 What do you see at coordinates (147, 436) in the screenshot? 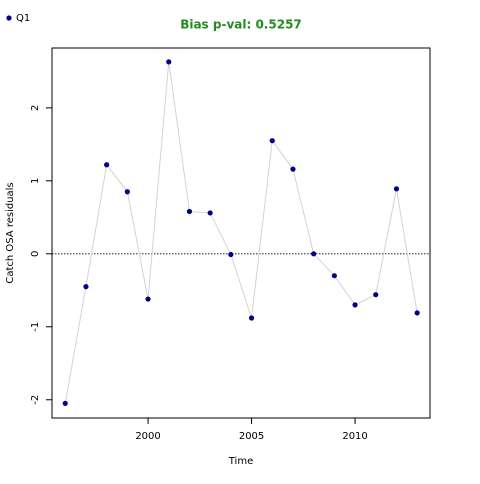
I see `x-tick-label: 2000` at bounding box center [147, 436].